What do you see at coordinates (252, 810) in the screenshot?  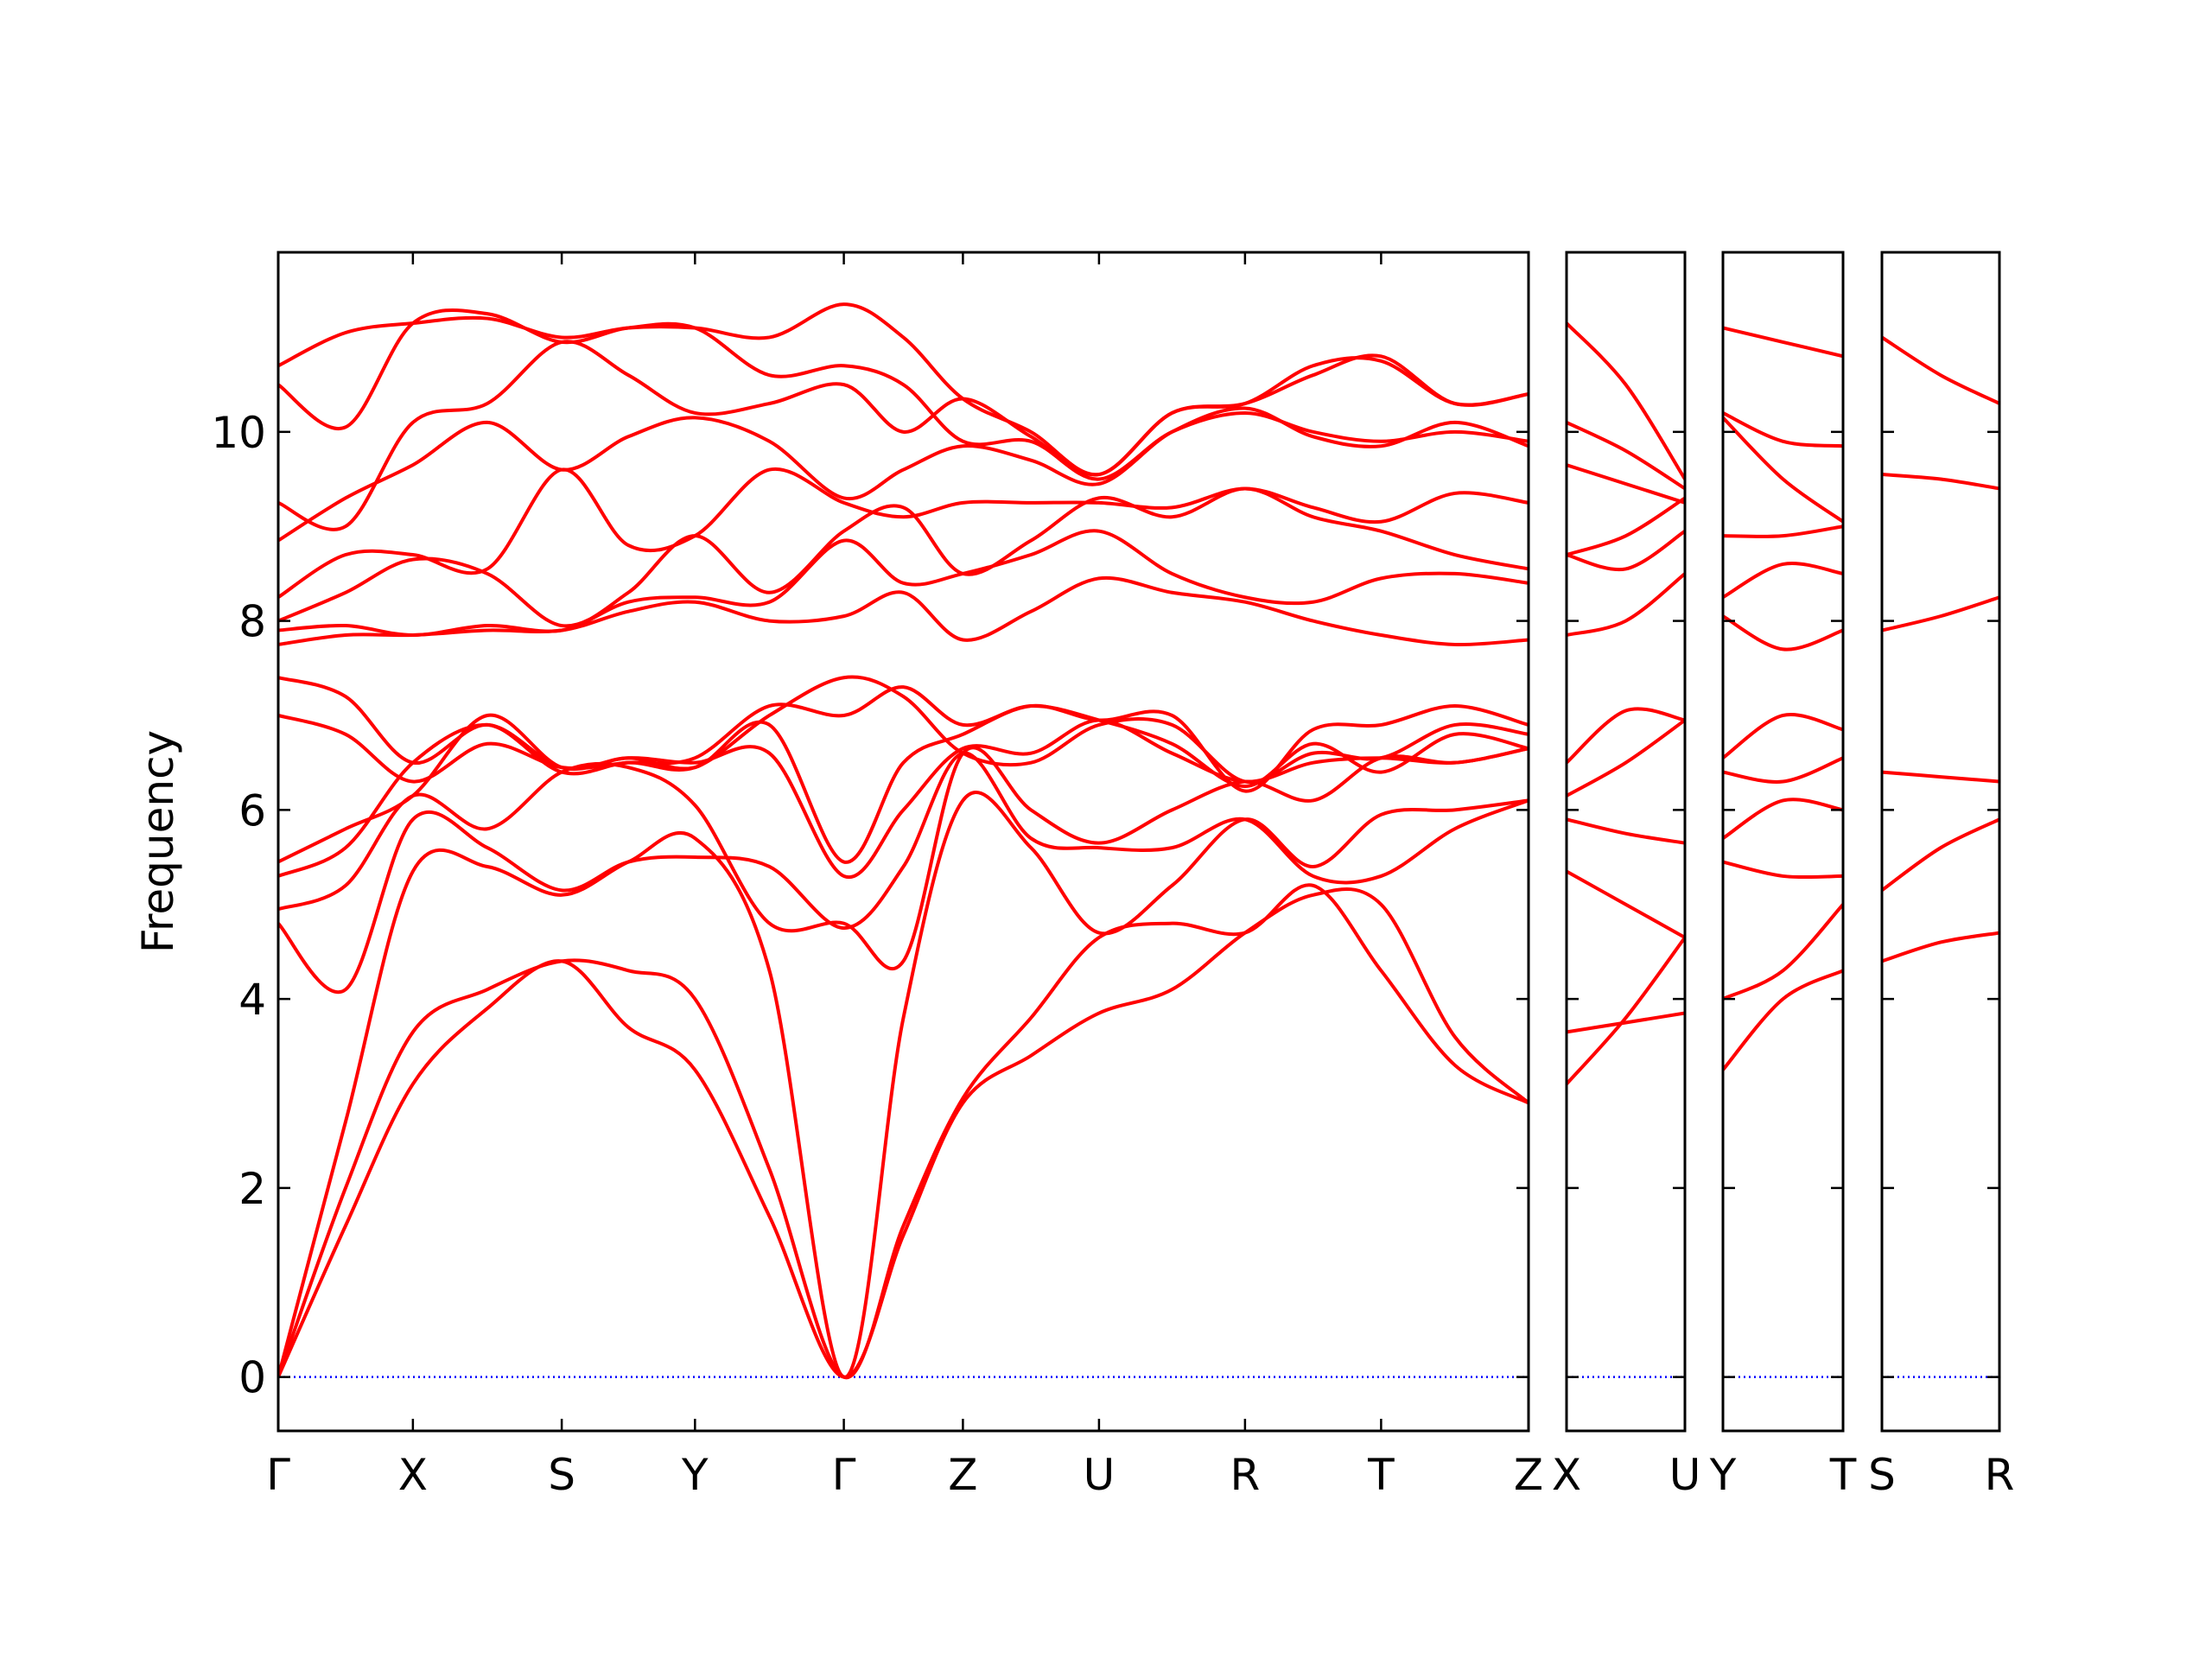 I see `y-tick-label: 6` at bounding box center [252, 810].